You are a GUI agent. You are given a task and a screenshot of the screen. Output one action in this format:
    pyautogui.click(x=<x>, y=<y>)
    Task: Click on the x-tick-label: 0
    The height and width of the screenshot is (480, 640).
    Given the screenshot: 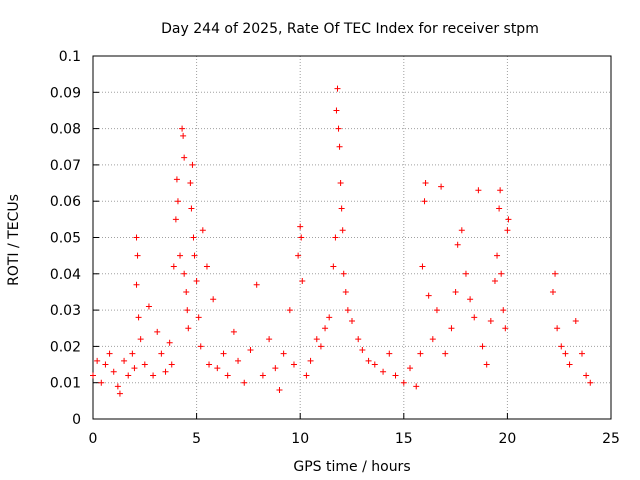 What is the action you would take?
    pyautogui.click(x=93, y=439)
    